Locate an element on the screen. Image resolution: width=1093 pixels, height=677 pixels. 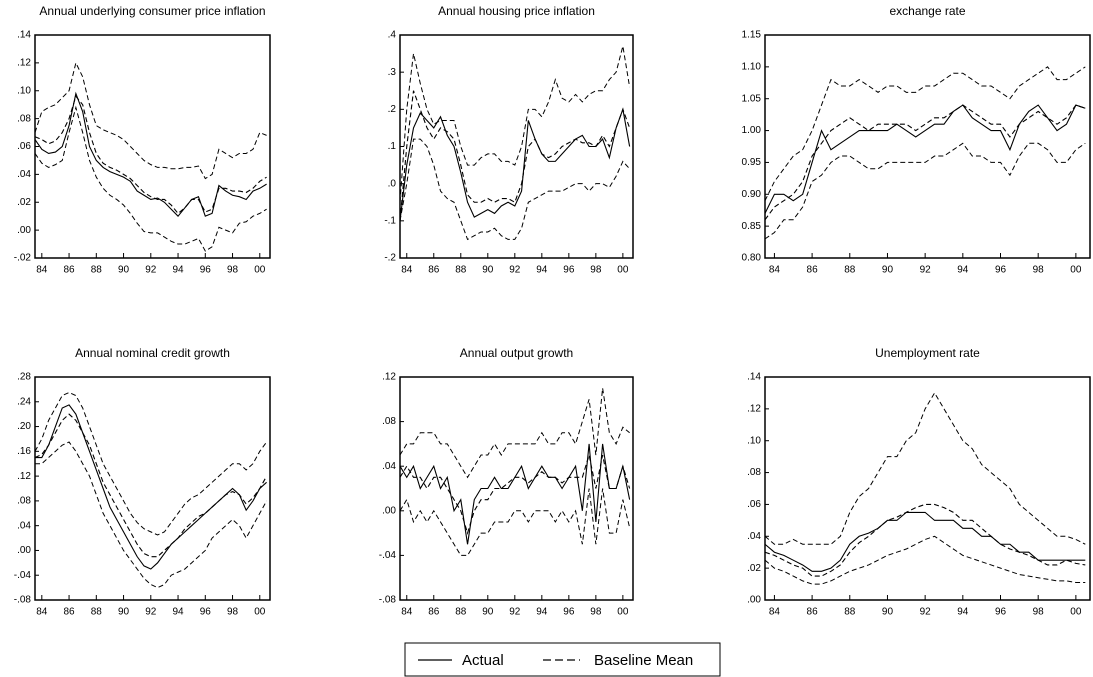
y-tick-label: .20 is located at coordinates (24, 426).